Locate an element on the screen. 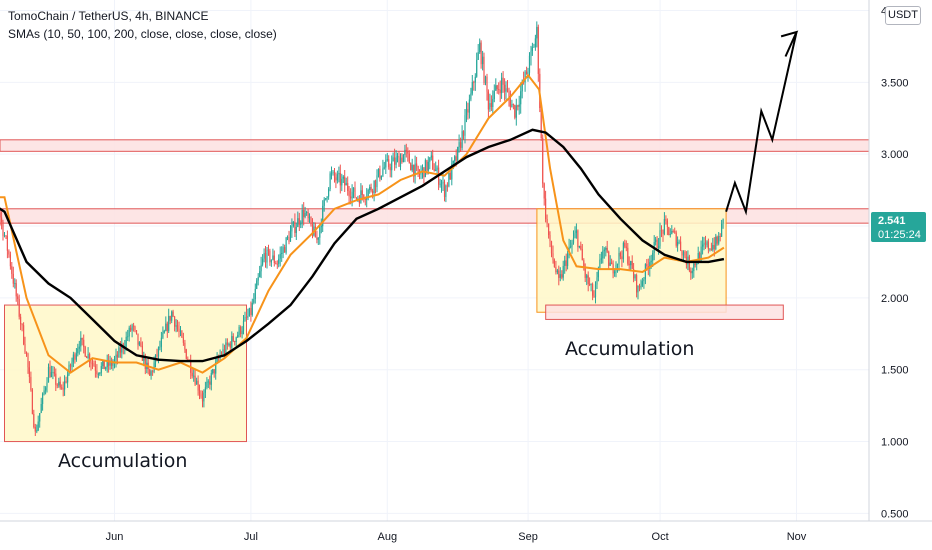  time-tick-label: Jul is located at coordinates (251, 537).